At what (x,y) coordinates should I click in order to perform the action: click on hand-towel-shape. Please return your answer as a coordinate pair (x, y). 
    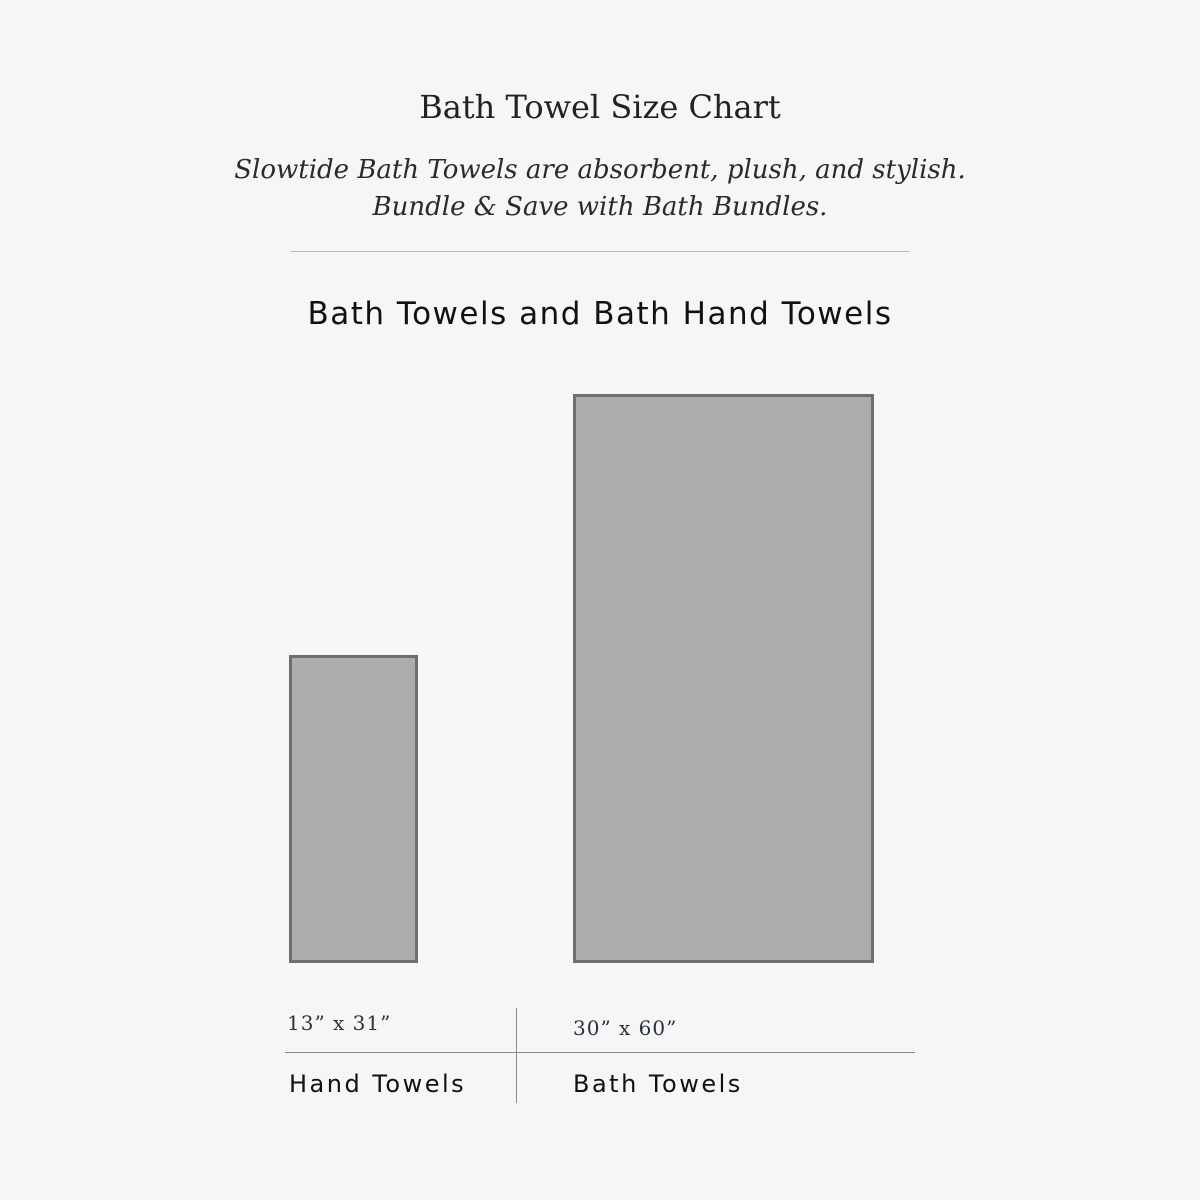
    Looking at the image, I should click on (353, 809).